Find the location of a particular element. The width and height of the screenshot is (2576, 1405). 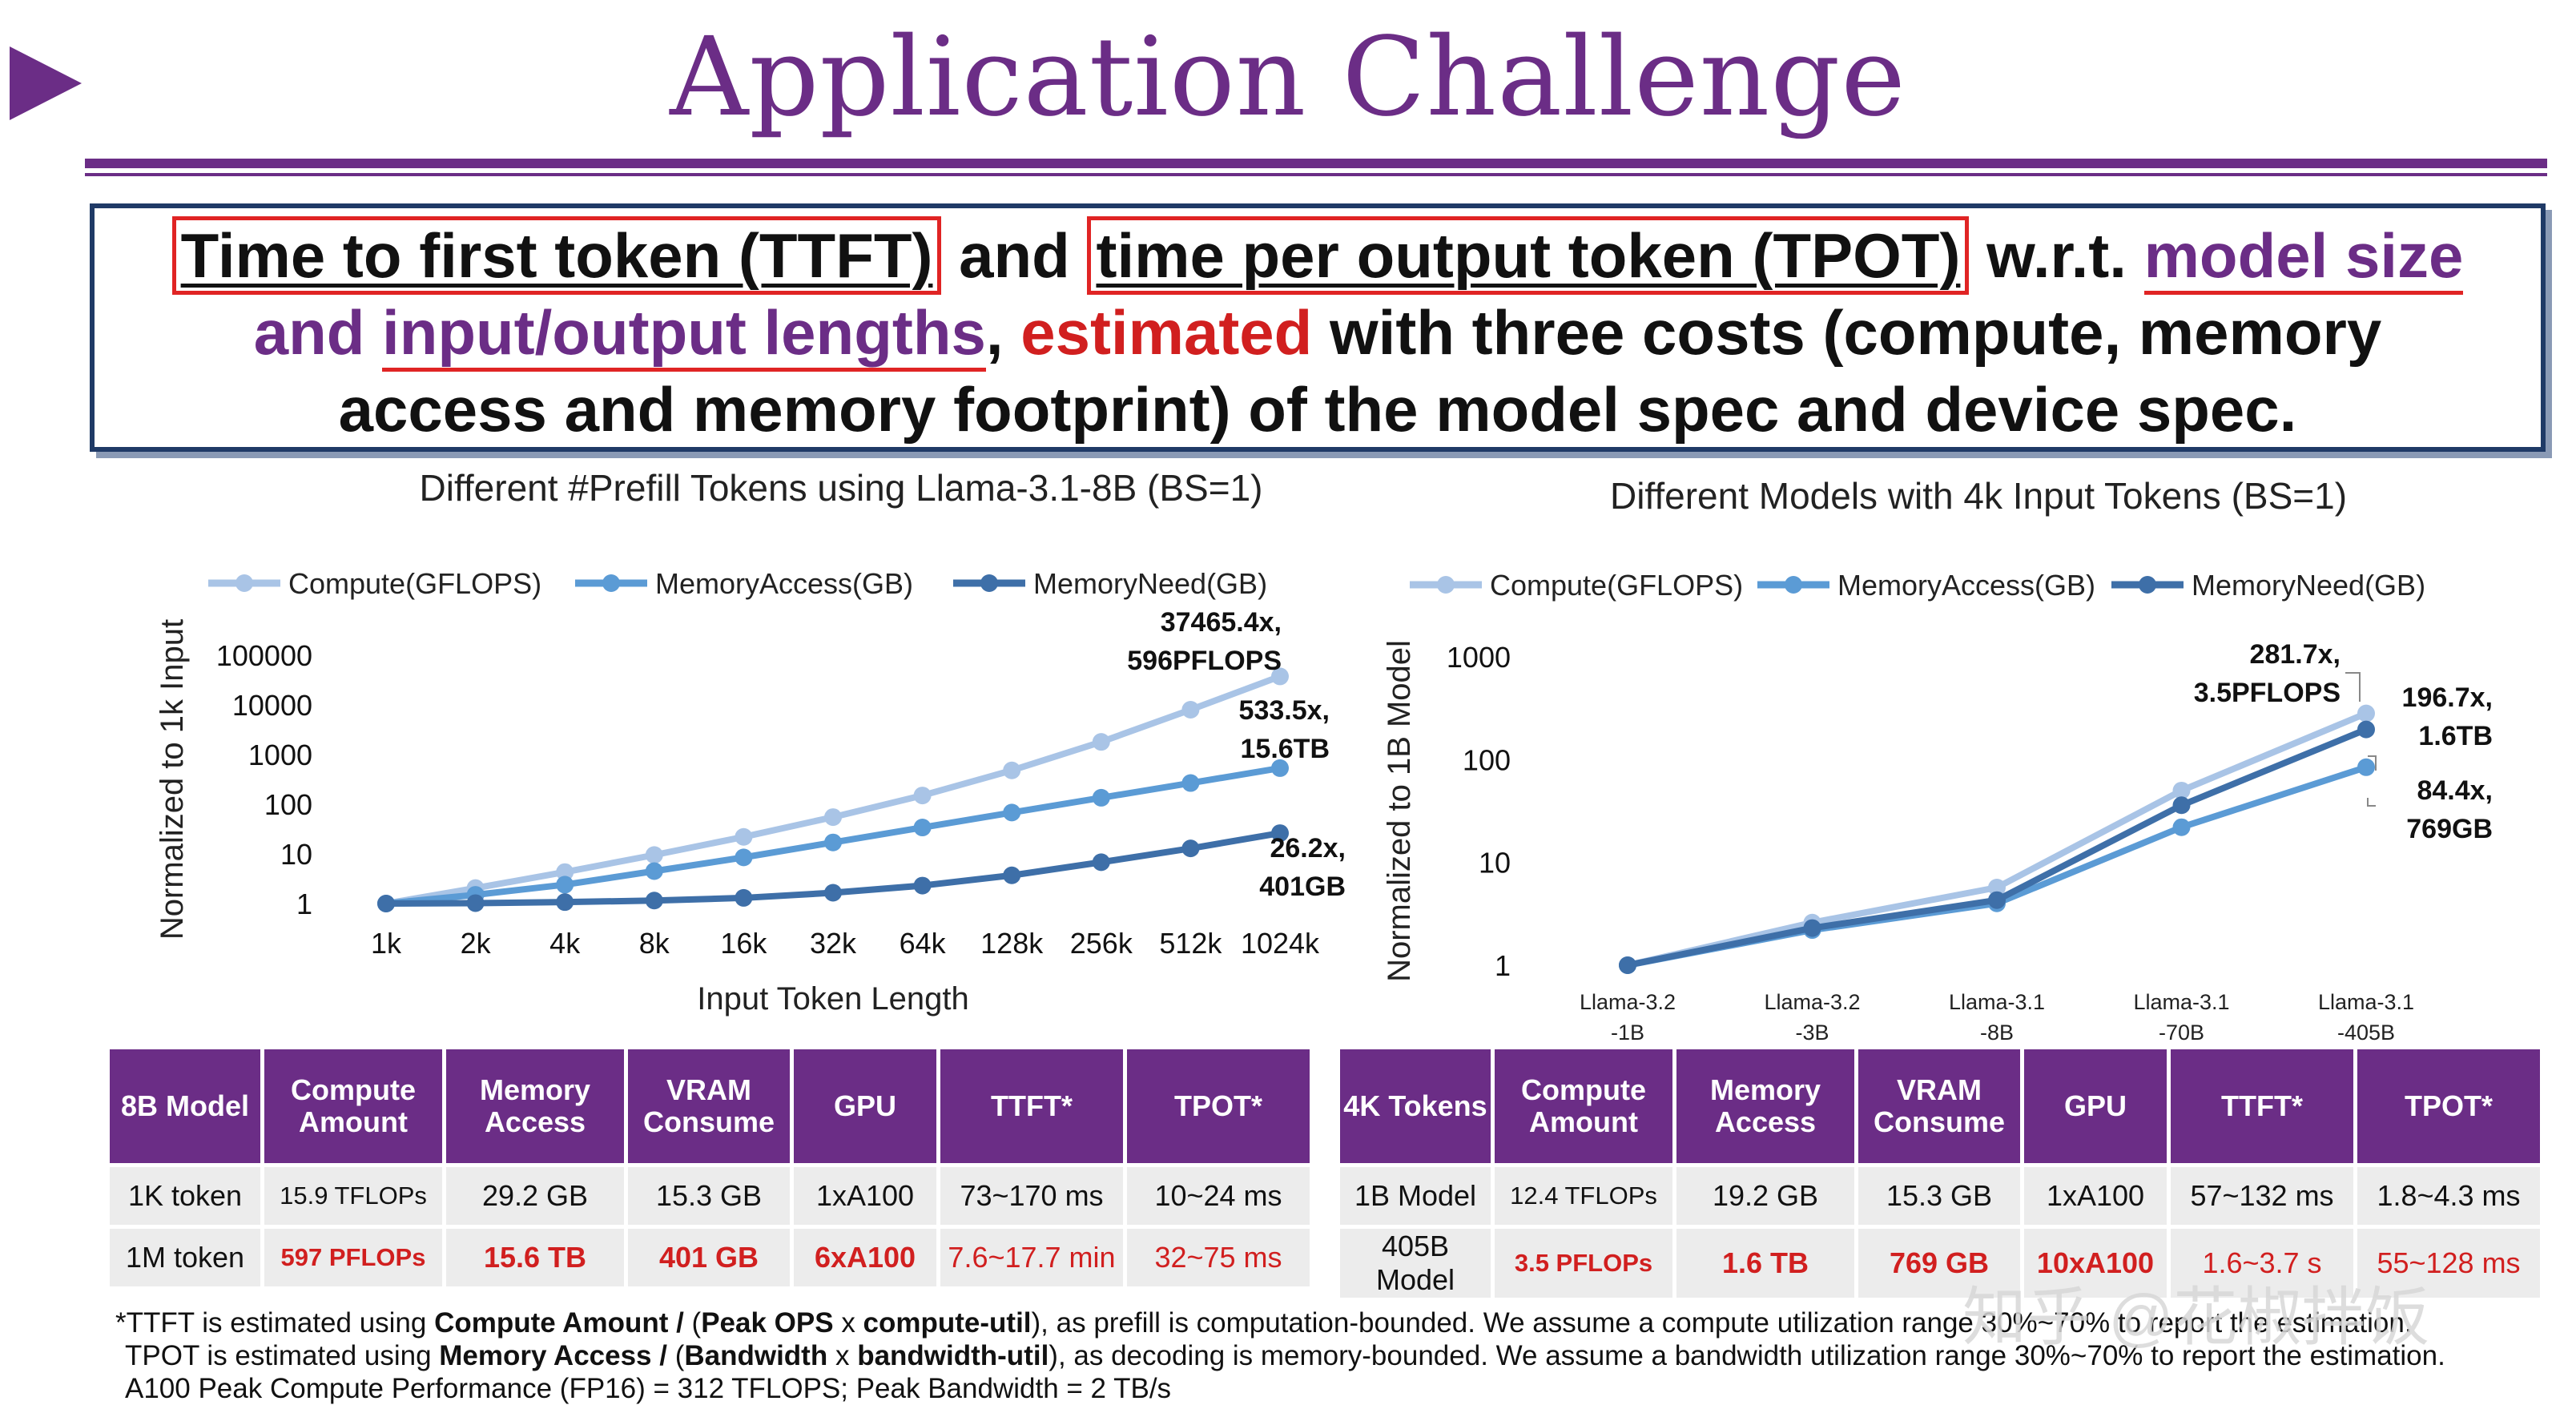

annotation-label: 37465.4x, is located at coordinates (1221, 622).